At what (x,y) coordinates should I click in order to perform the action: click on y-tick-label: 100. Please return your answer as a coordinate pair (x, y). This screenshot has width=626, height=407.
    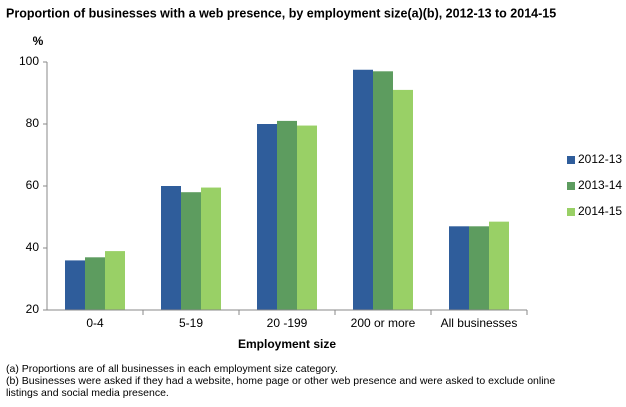
    Looking at the image, I should click on (29, 61).